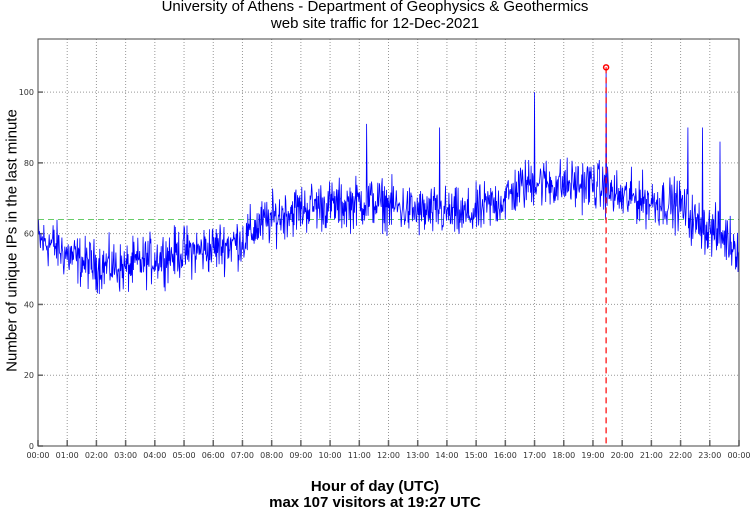 Image resolution: width=750 pixels, height=511 pixels. I want to click on x-tick-label: 20:00, so click(622, 455).